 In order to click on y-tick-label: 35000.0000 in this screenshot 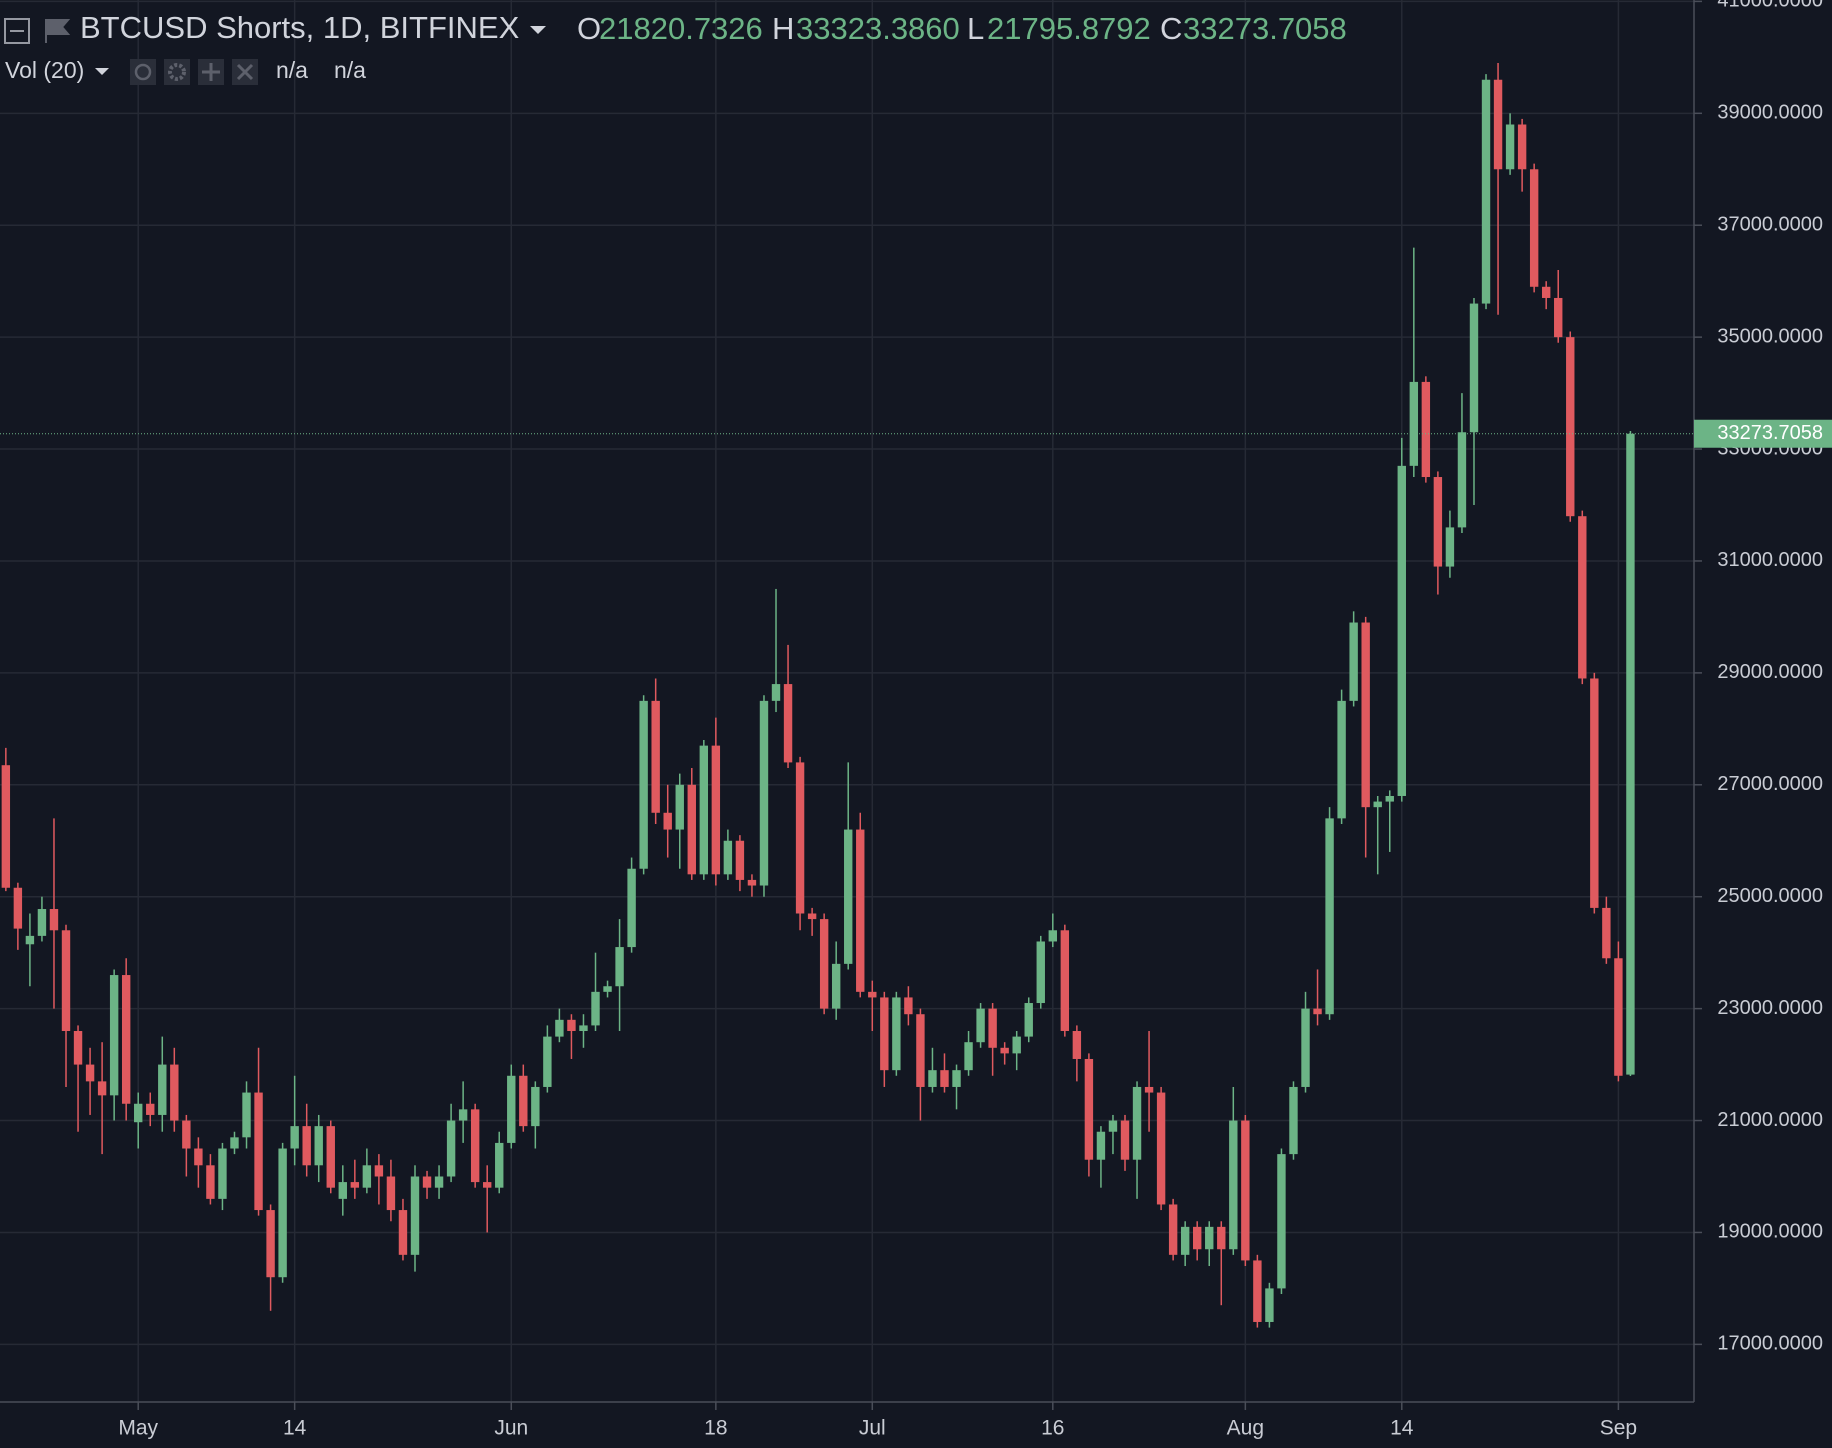, I will do `click(1770, 336)`.